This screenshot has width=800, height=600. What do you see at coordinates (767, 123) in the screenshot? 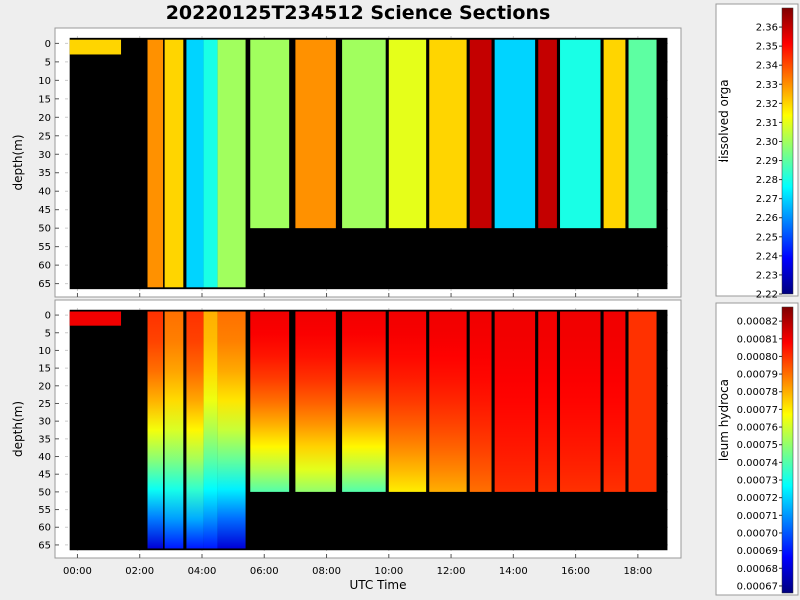
I see `colorbar-tick-label: 2.31` at bounding box center [767, 123].